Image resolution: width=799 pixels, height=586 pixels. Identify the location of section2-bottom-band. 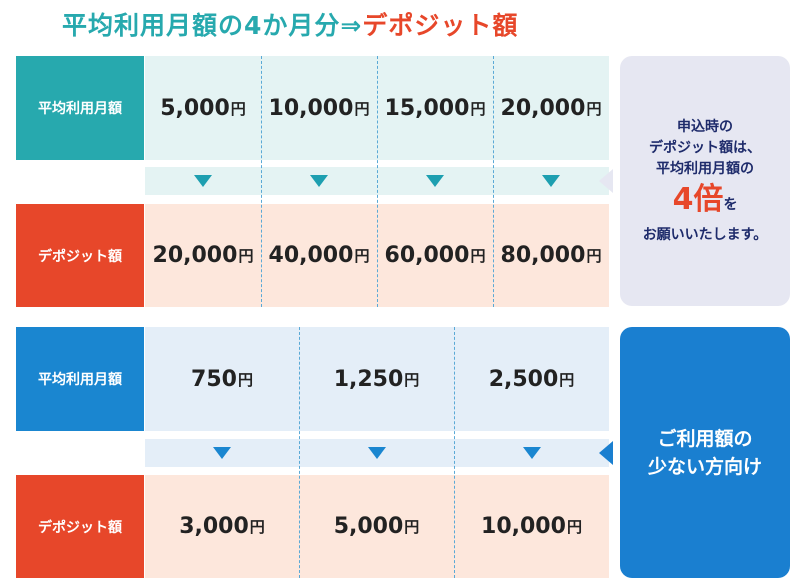
(377, 526).